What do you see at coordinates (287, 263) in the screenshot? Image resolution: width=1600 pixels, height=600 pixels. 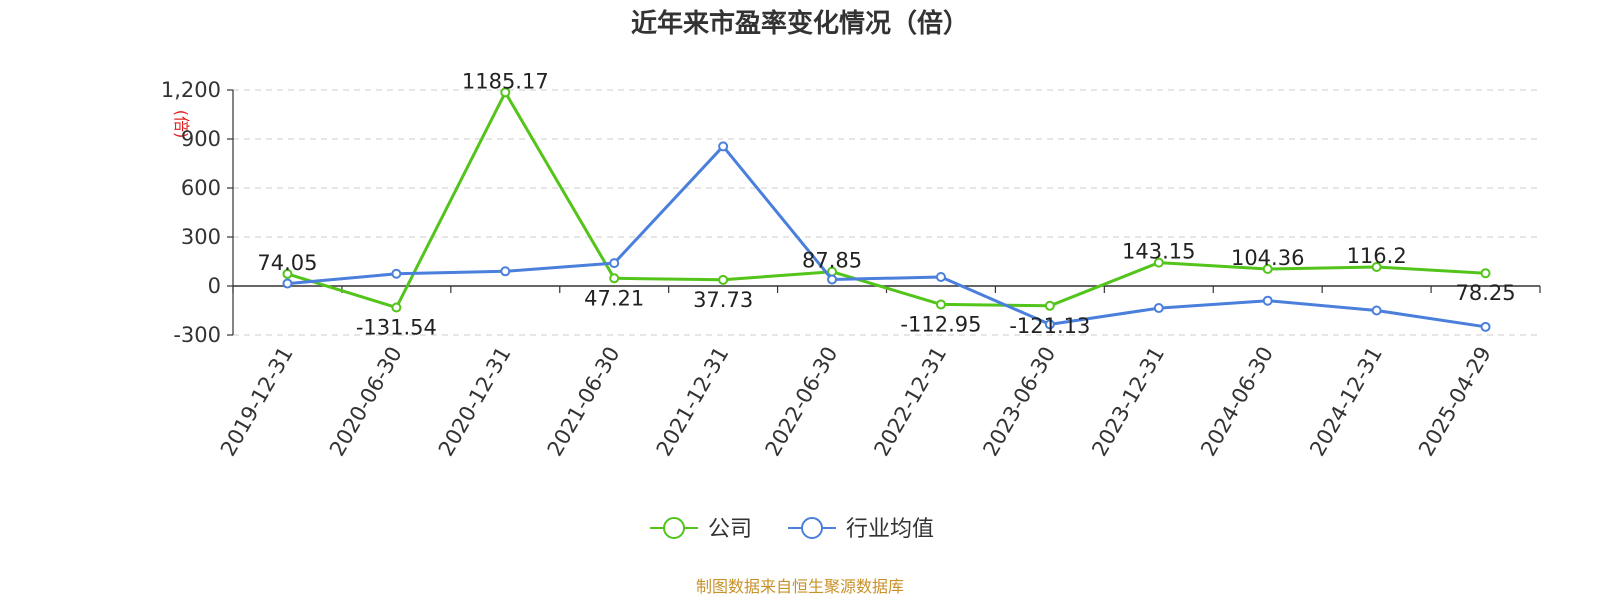 I see `data-label: 74.05` at bounding box center [287, 263].